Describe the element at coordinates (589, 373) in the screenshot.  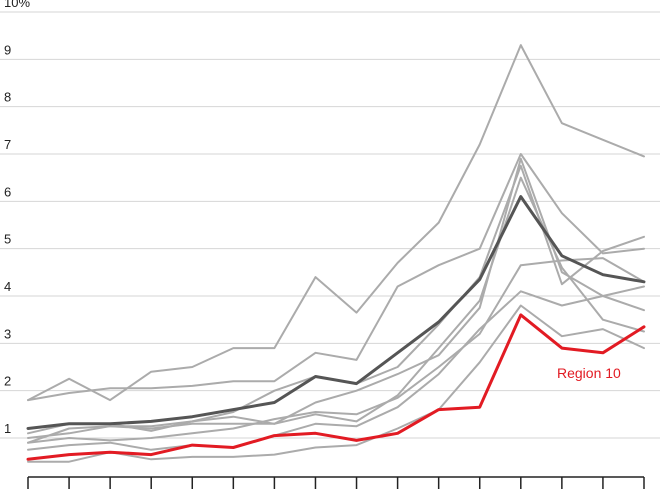
I see `region-10-label: Region 10` at that location.